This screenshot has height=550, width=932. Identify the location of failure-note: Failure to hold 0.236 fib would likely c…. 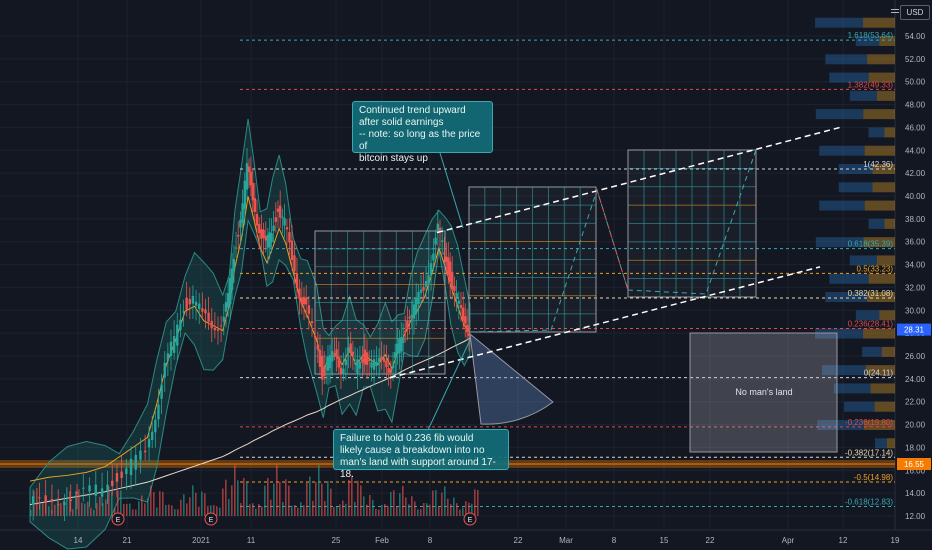
(421, 454).